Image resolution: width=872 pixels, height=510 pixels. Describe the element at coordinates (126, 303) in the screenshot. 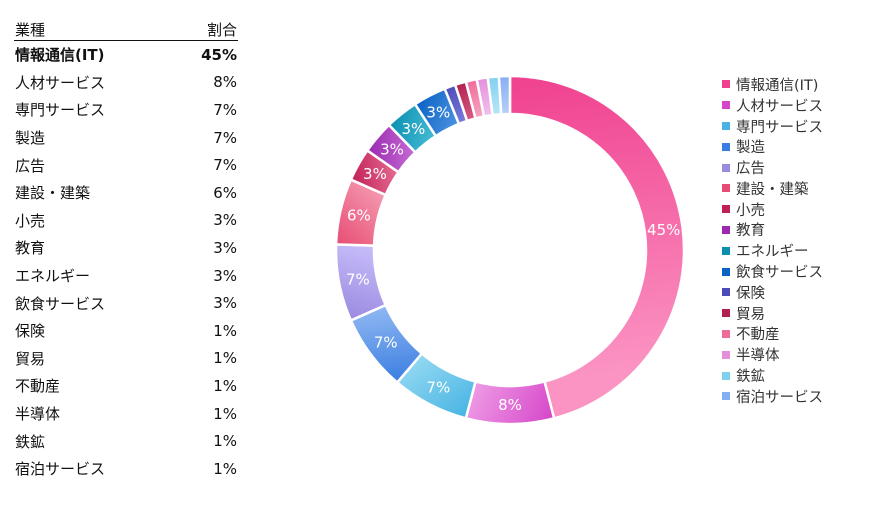

I see `table-row: 飲食サービス 3%` at that location.